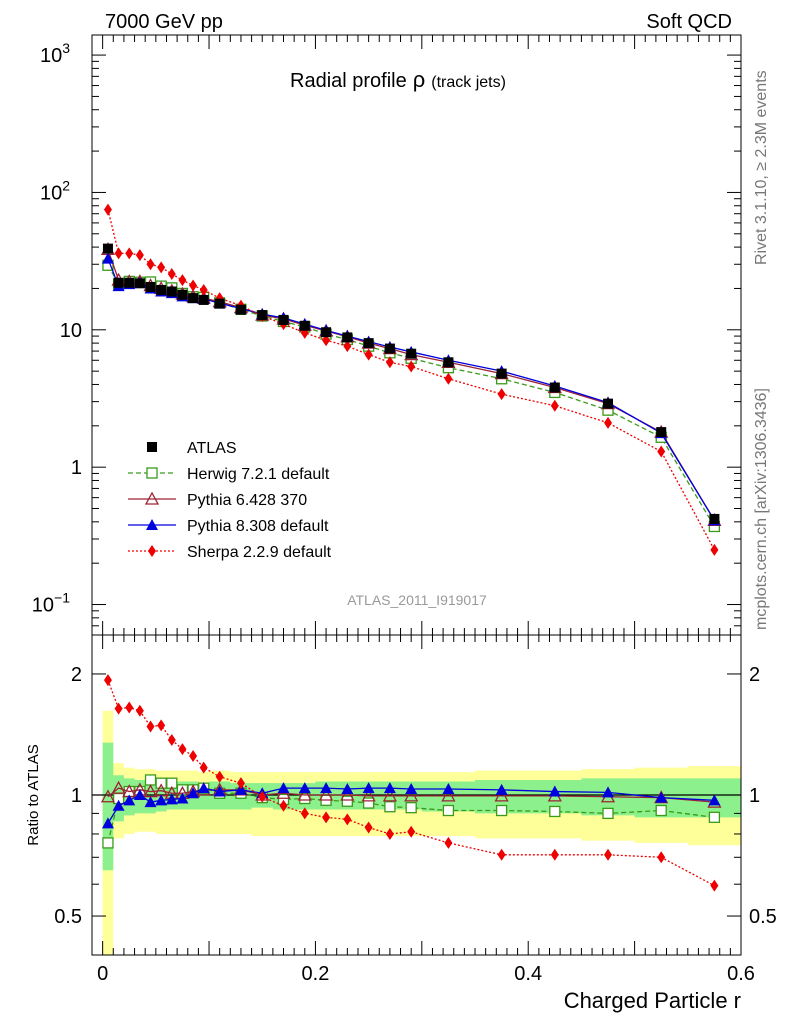 The width and height of the screenshot is (786, 1024). Describe the element at coordinates (76, 468) in the screenshot. I see `main-ytick-label: 1` at that location.